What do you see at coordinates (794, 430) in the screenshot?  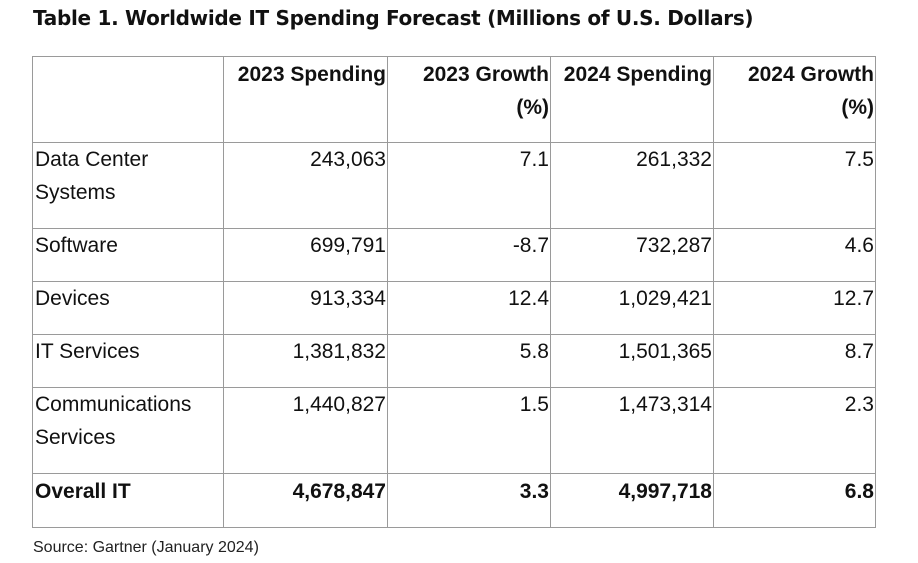 I see `growth-2024-cell: 2.3` at bounding box center [794, 430].